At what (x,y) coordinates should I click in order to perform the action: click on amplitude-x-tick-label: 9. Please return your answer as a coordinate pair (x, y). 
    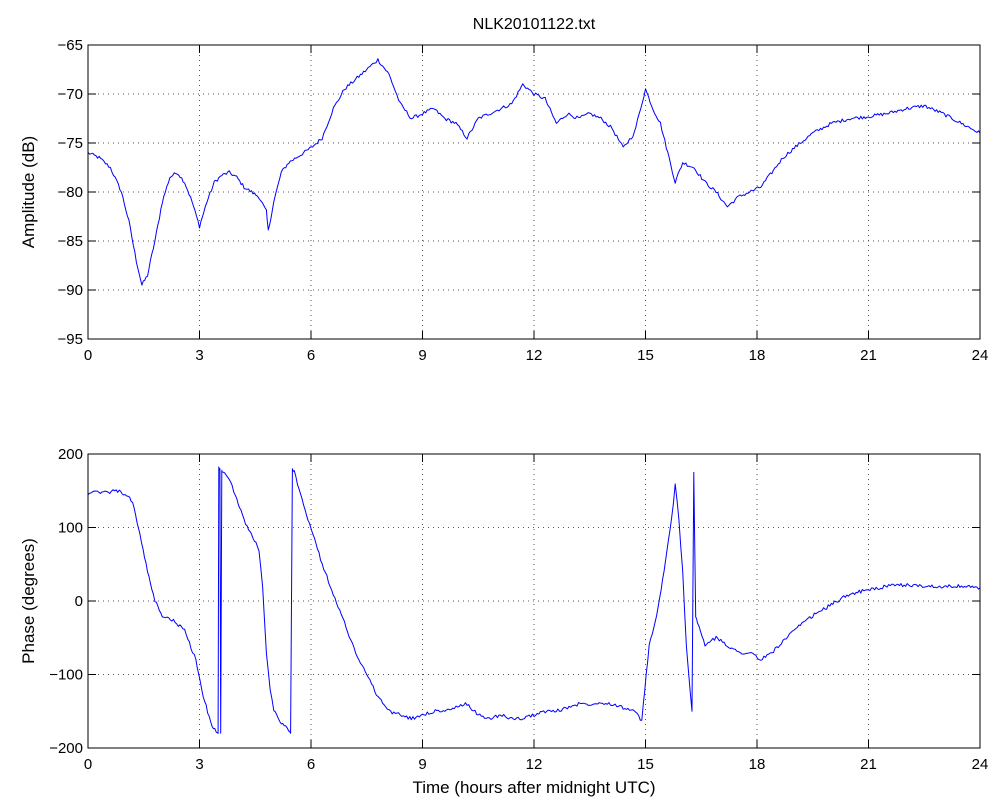
    Looking at the image, I should click on (422, 355).